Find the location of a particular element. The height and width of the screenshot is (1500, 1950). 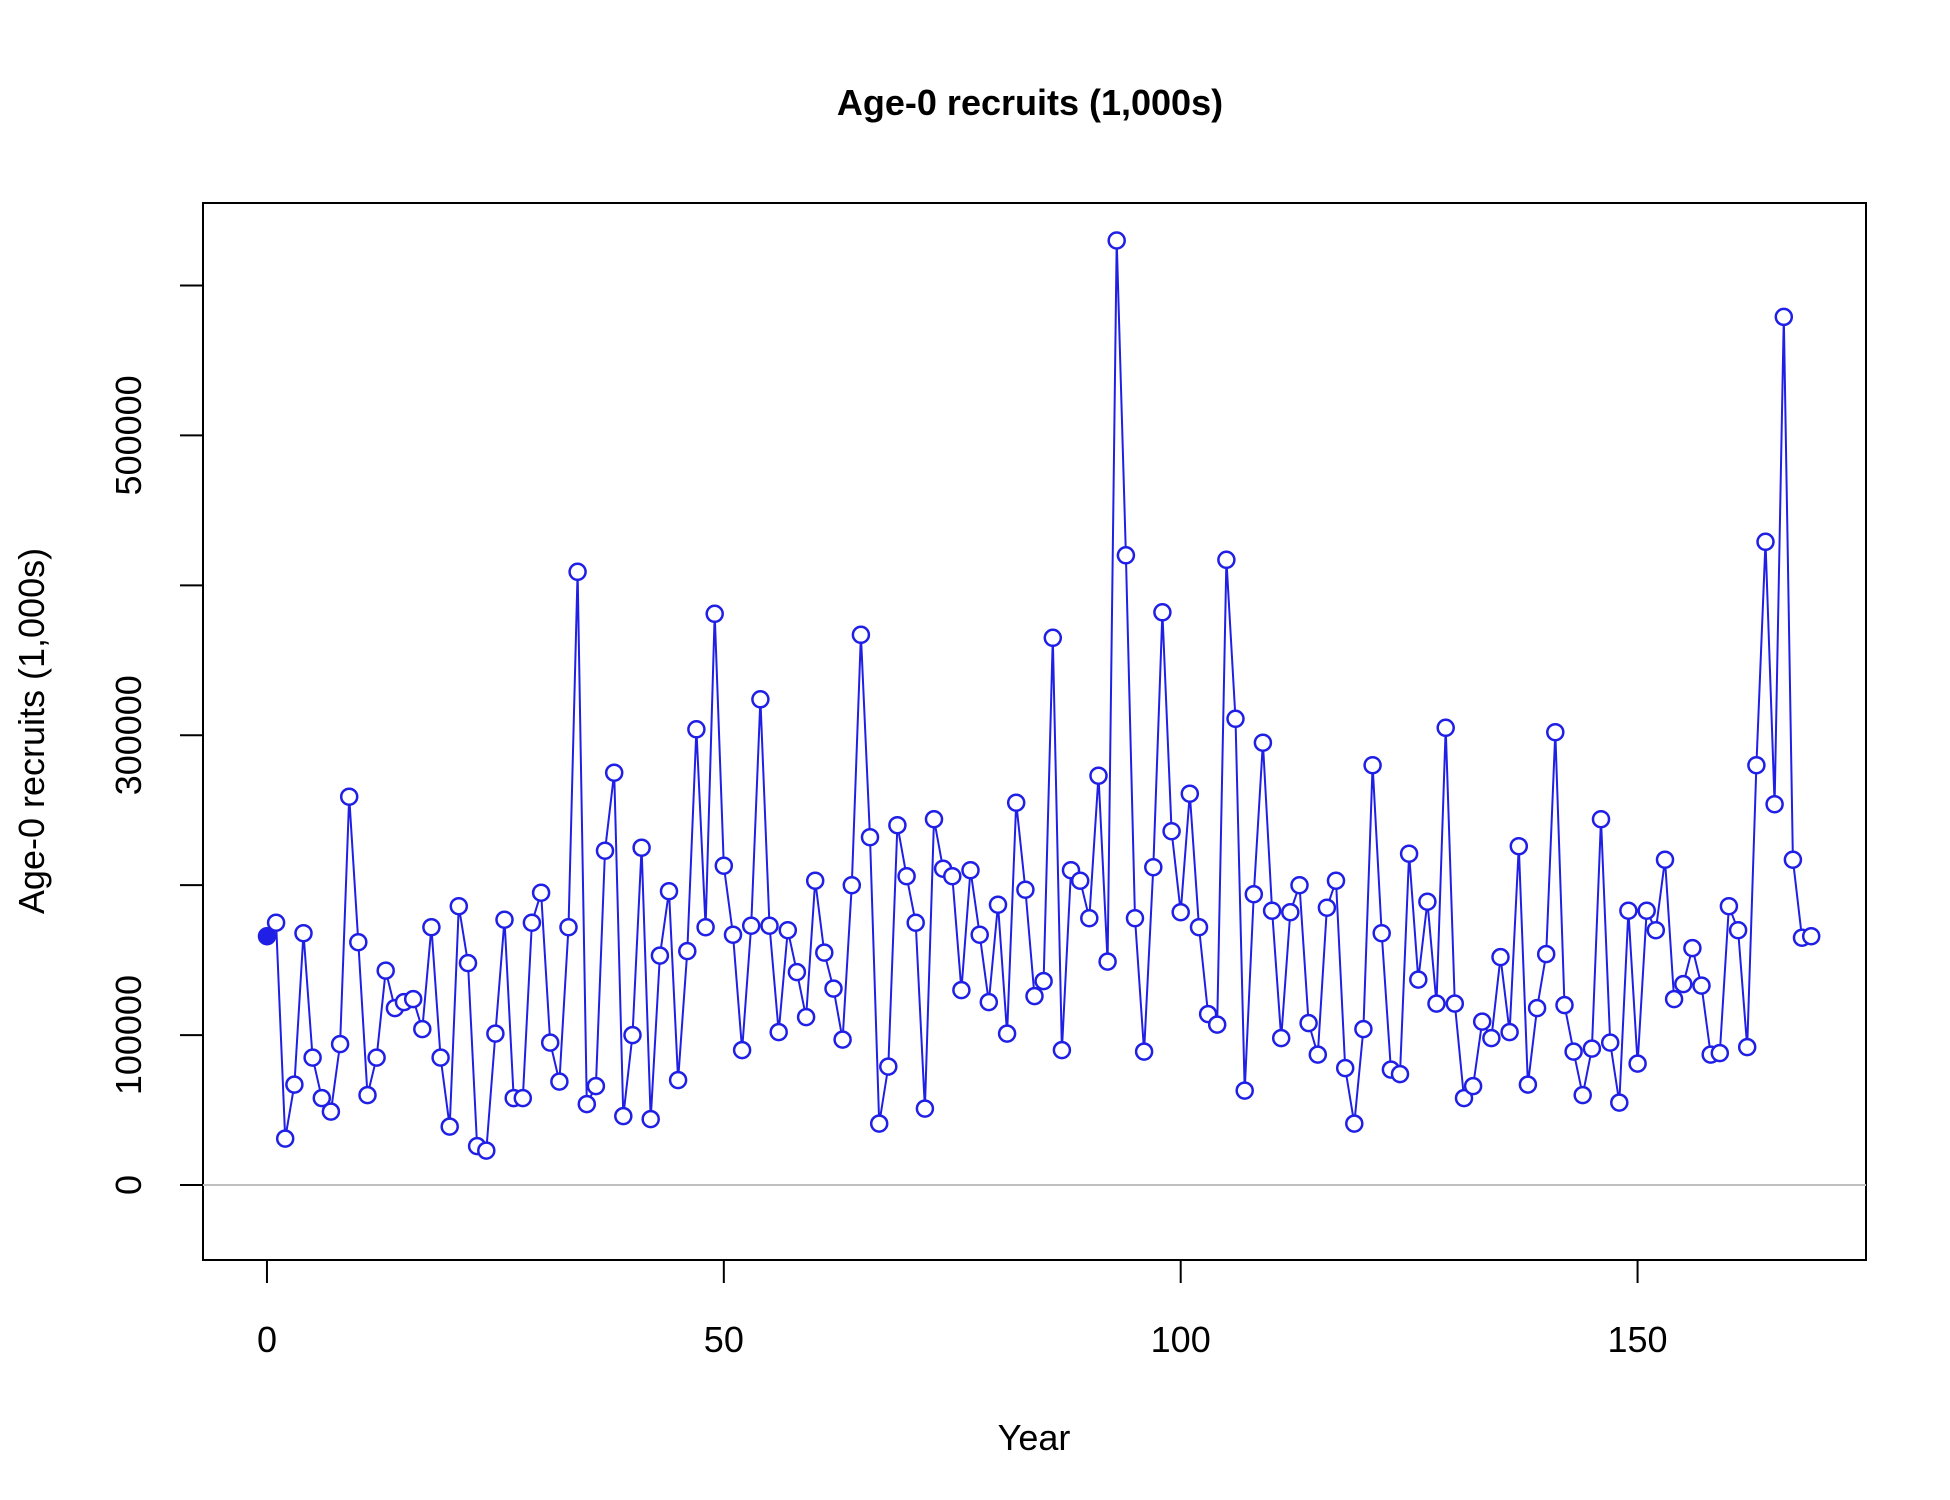

y-axis: 0 100000 300000 500000 is located at coordinates (155, 739).